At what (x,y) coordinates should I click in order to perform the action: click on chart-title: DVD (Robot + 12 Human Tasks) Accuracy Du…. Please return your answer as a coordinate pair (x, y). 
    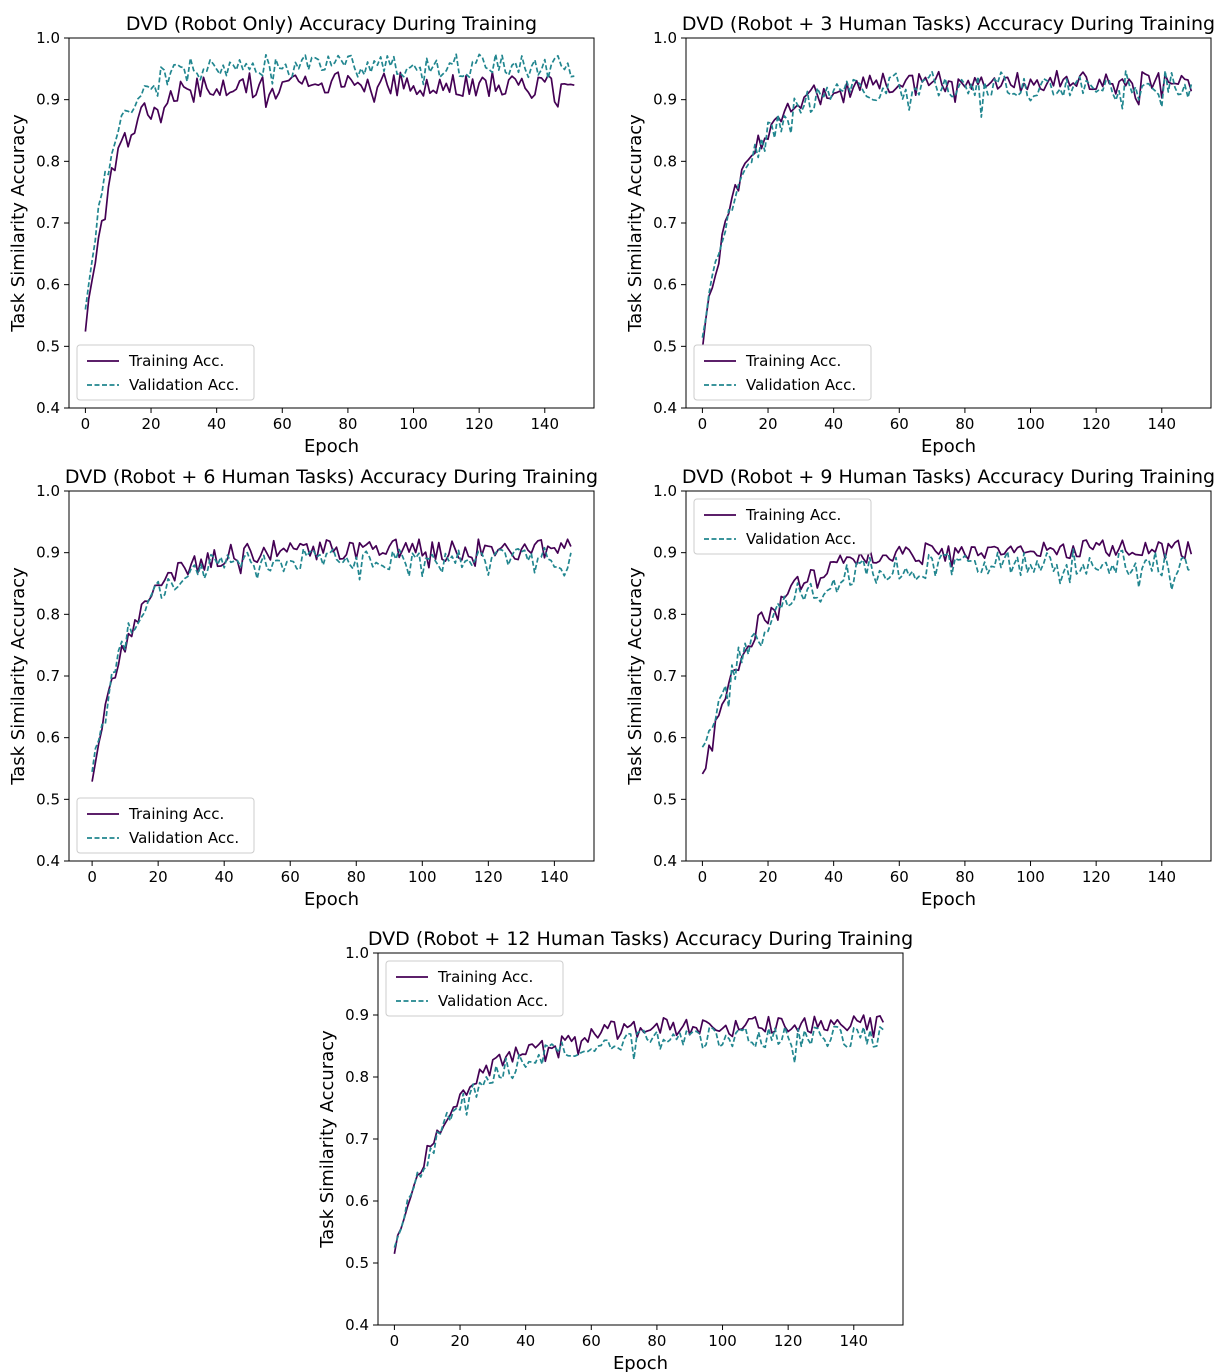
    Looking at the image, I should click on (640, 939).